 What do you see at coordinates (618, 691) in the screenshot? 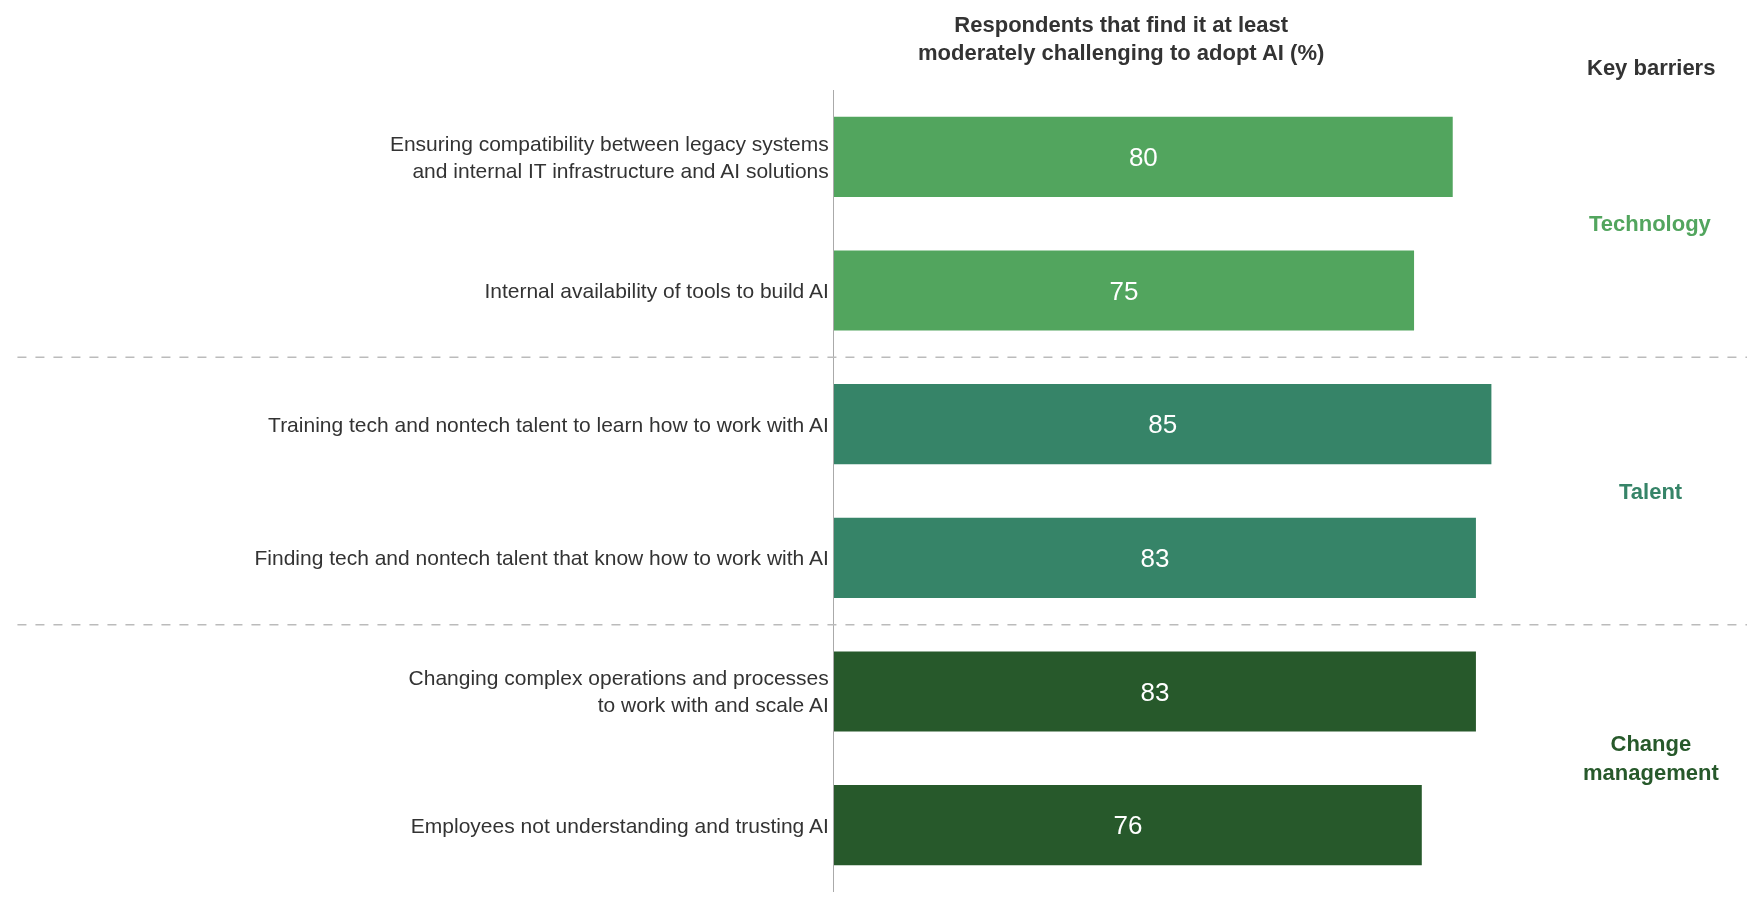
I see `y-tick-label: Changing complex operations and processes to work with and scale AI` at bounding box center [618, 691].